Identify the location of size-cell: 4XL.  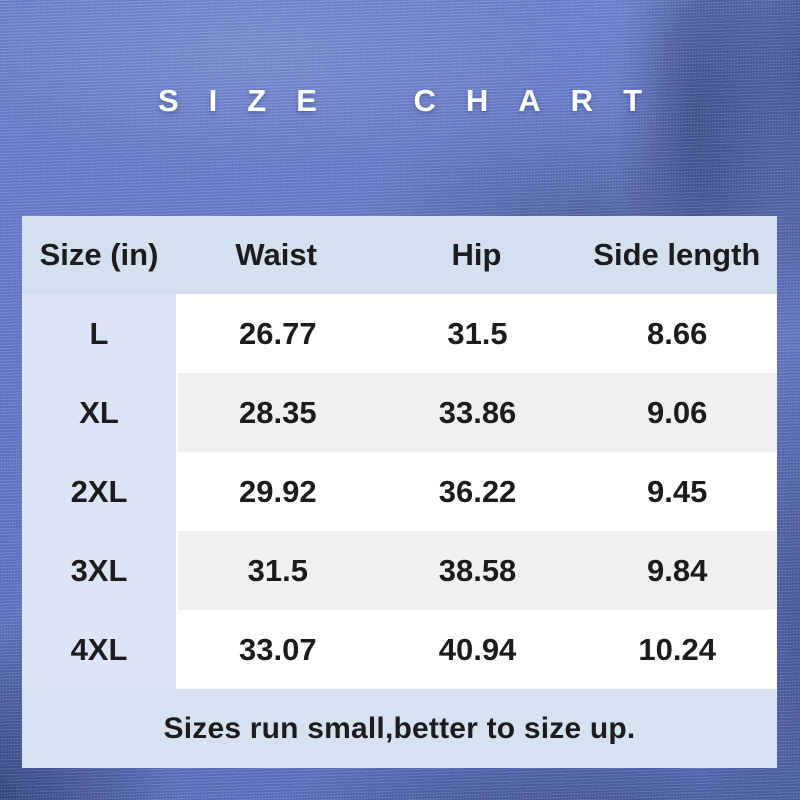
(99, 649).